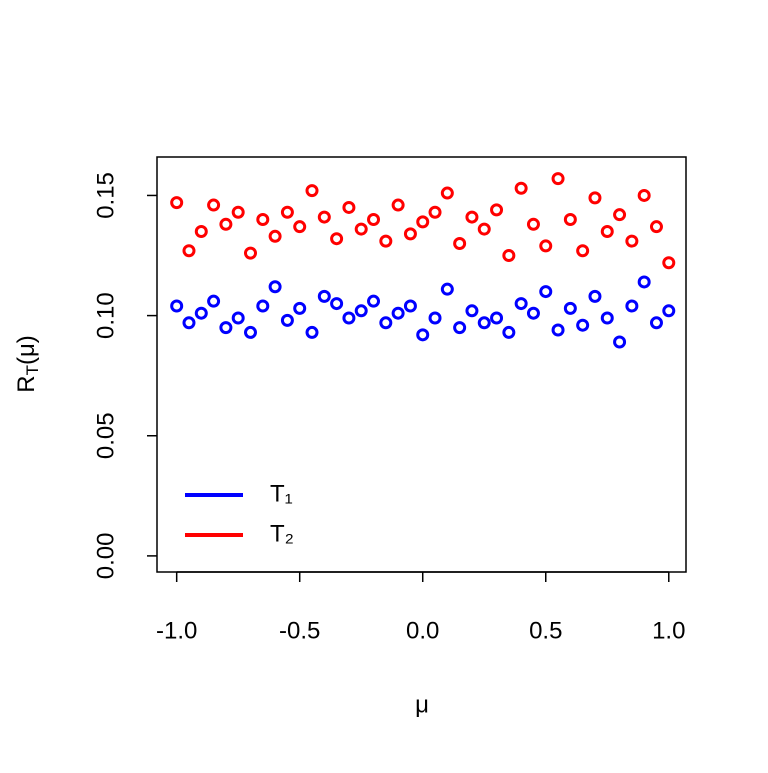 This screenshot has height=773, width=768. What do you see at coordinates (32, 370) in the screenshot?
I see `y-label-sub: T` at bounding box center [32, 370].